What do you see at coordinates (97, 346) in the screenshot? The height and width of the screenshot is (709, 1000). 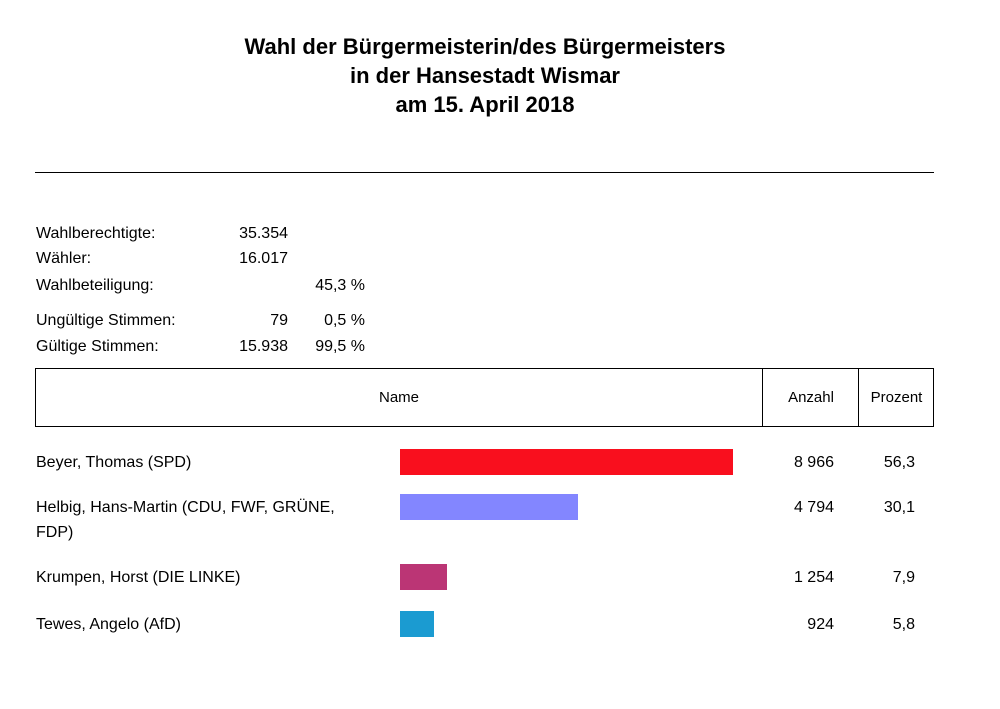 I see `stat-label: Gültige Stimmen:` at bounding box center [97, 346].